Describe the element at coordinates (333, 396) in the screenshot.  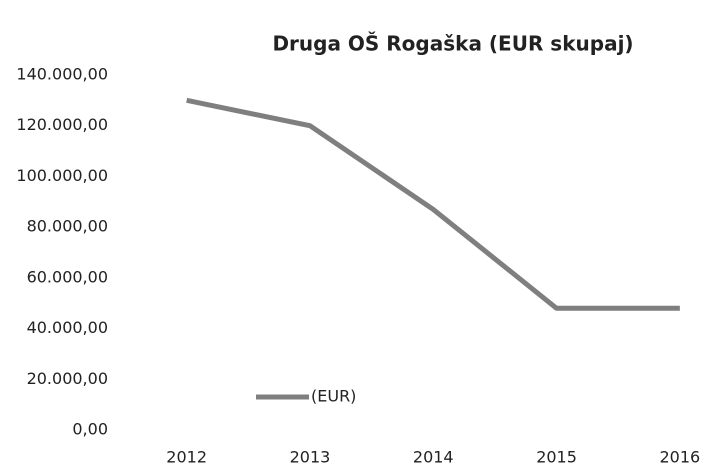
I see `legend-label: (EUR)` at that location.